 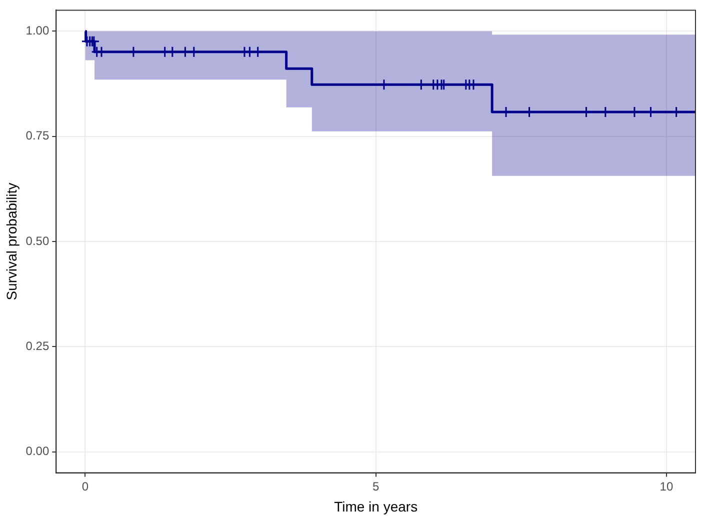 I want to click on x-tick-label: 0, so click(x=85, y=486).